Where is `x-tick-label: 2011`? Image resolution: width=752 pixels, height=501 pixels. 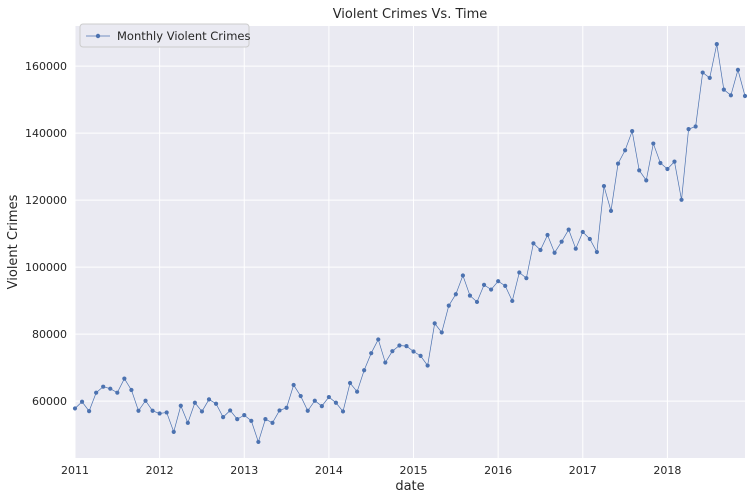 x-tick-label: 2011 is located at coordinates (75, 470).